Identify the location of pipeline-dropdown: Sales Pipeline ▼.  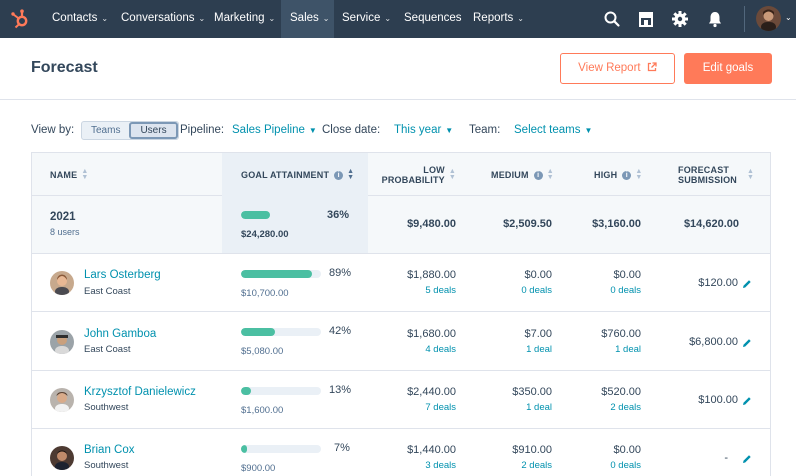
(274, 130).